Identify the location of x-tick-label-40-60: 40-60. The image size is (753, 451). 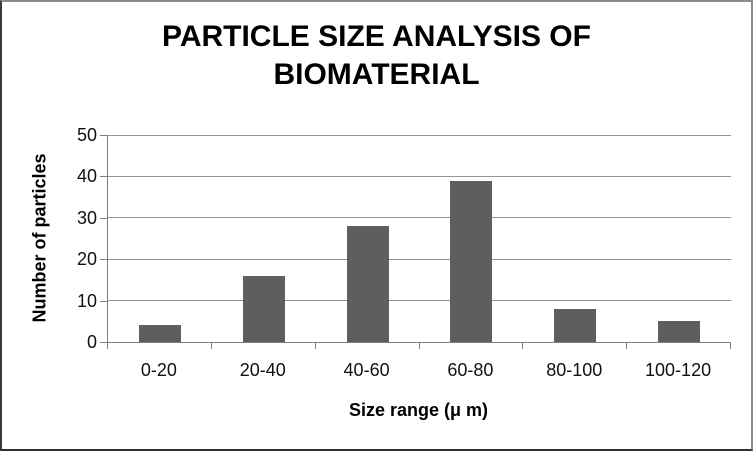
(366, 370).